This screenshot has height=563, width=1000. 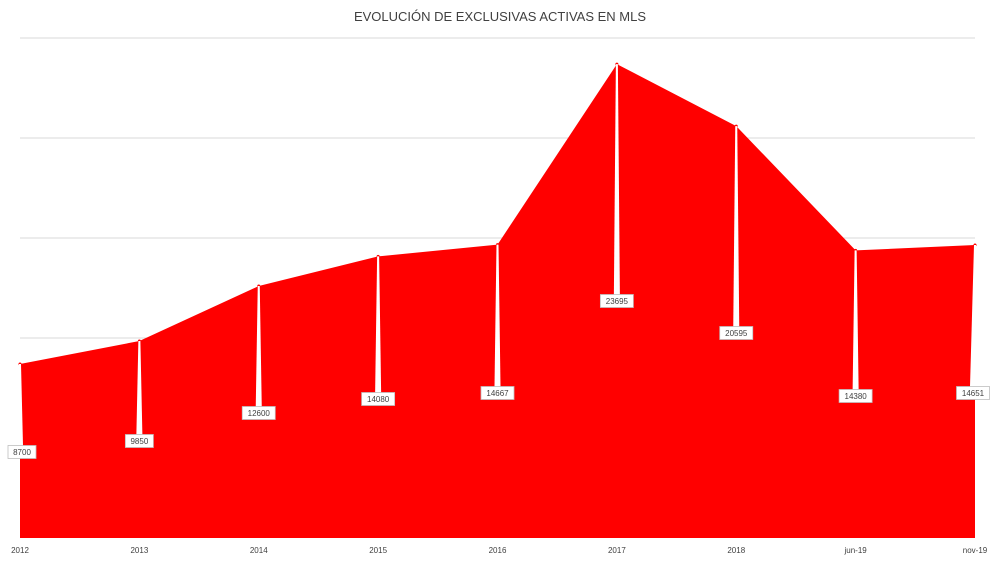 What do you see at coordinates (500, 16) in the screenshot?
I see `chart-title: EVOLUCIÓN DE EXCLUSIVAS ACTIVAS EN MLS` at bounding box center [500, 16].